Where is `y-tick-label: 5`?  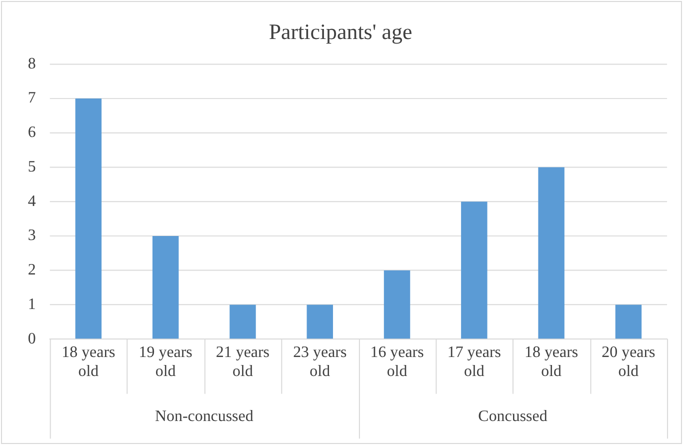 y-tick-label: 5 is located at coordinates (32, 167).